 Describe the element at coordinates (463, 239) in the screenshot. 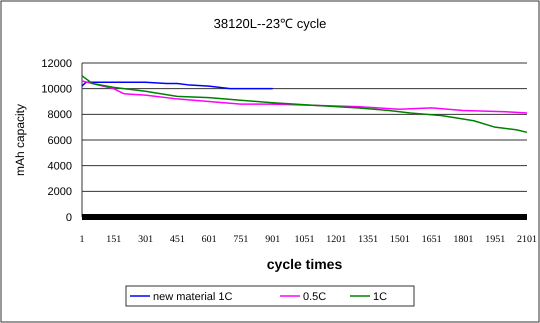

I see `x-tick-label: 1801` at that location.